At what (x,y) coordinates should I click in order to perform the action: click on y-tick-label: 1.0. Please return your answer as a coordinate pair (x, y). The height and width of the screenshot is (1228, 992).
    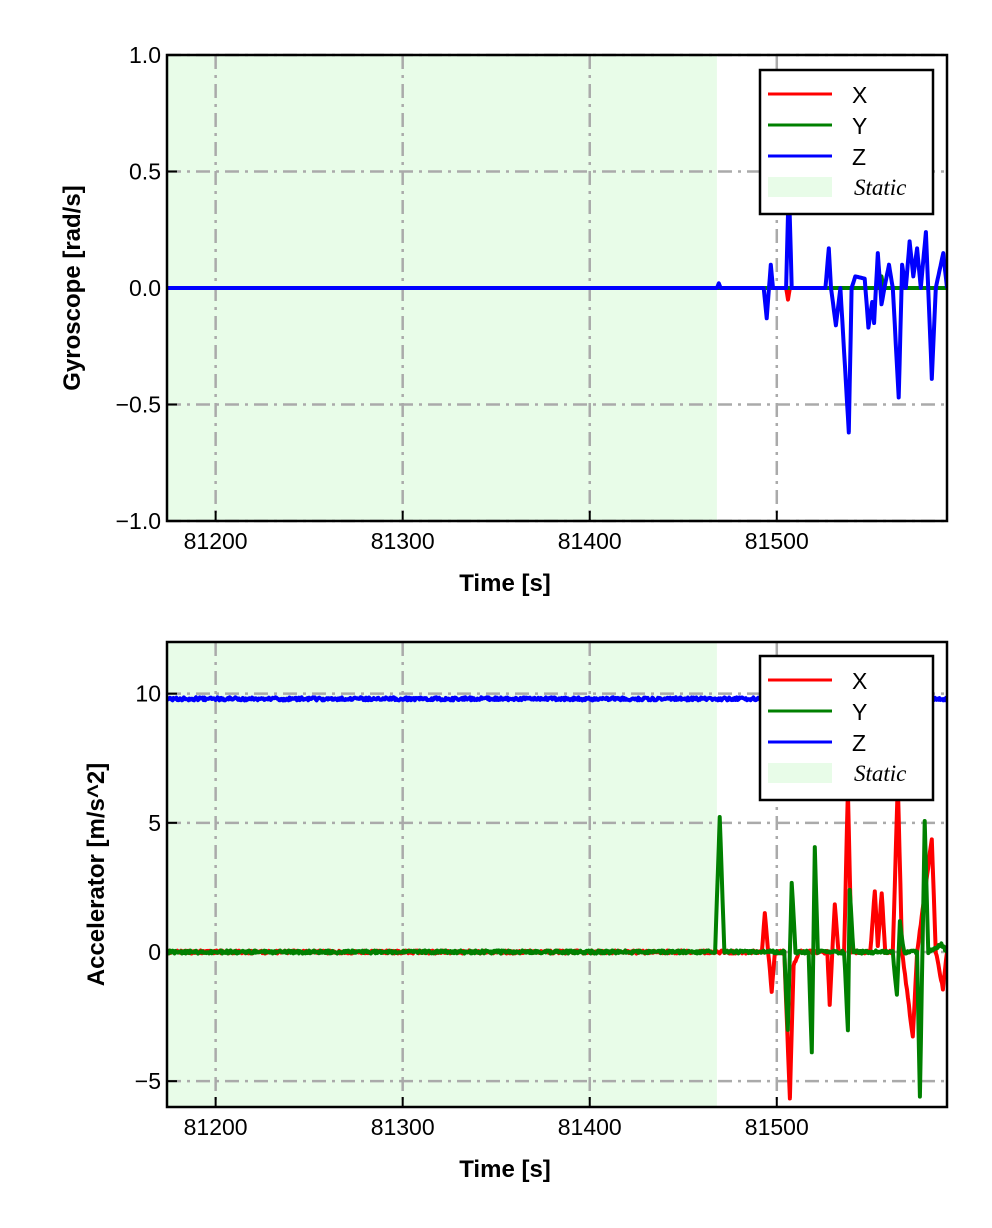
    Looking at the image, I should click on (145, 55).